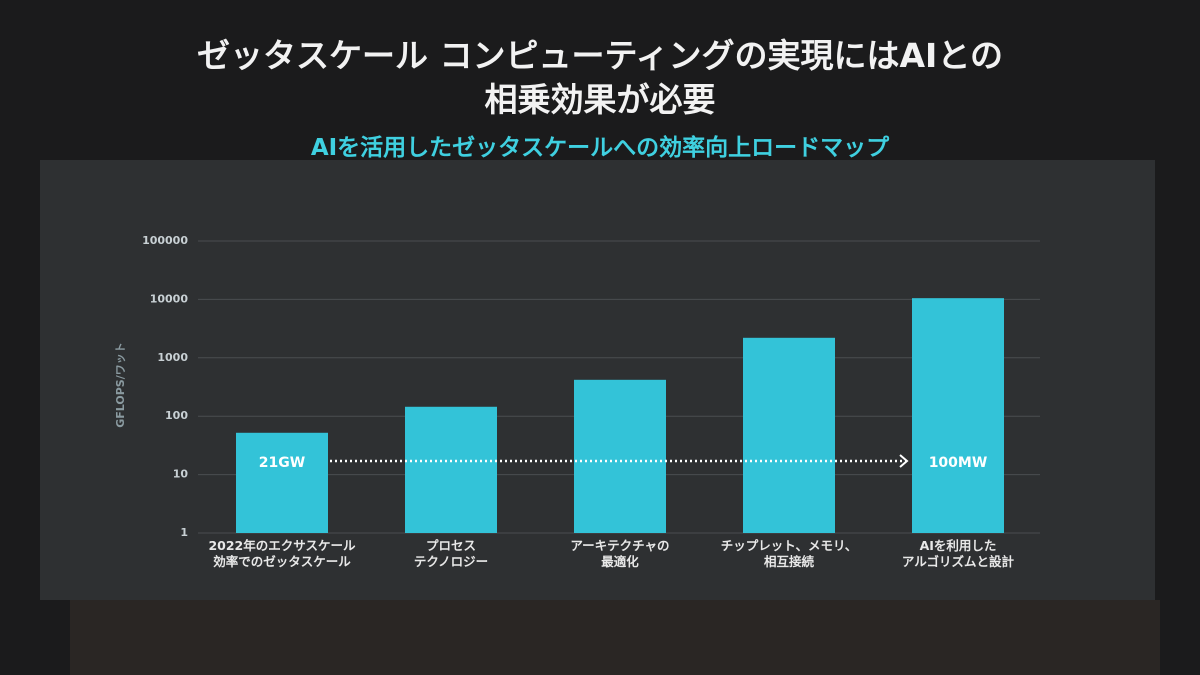 The width and height of the screenshot is (1200, 675). I want to click on title: ゼッタスケール コンピューティングの実現にはAIとの 相乗効果が必要, so click(600, 77).